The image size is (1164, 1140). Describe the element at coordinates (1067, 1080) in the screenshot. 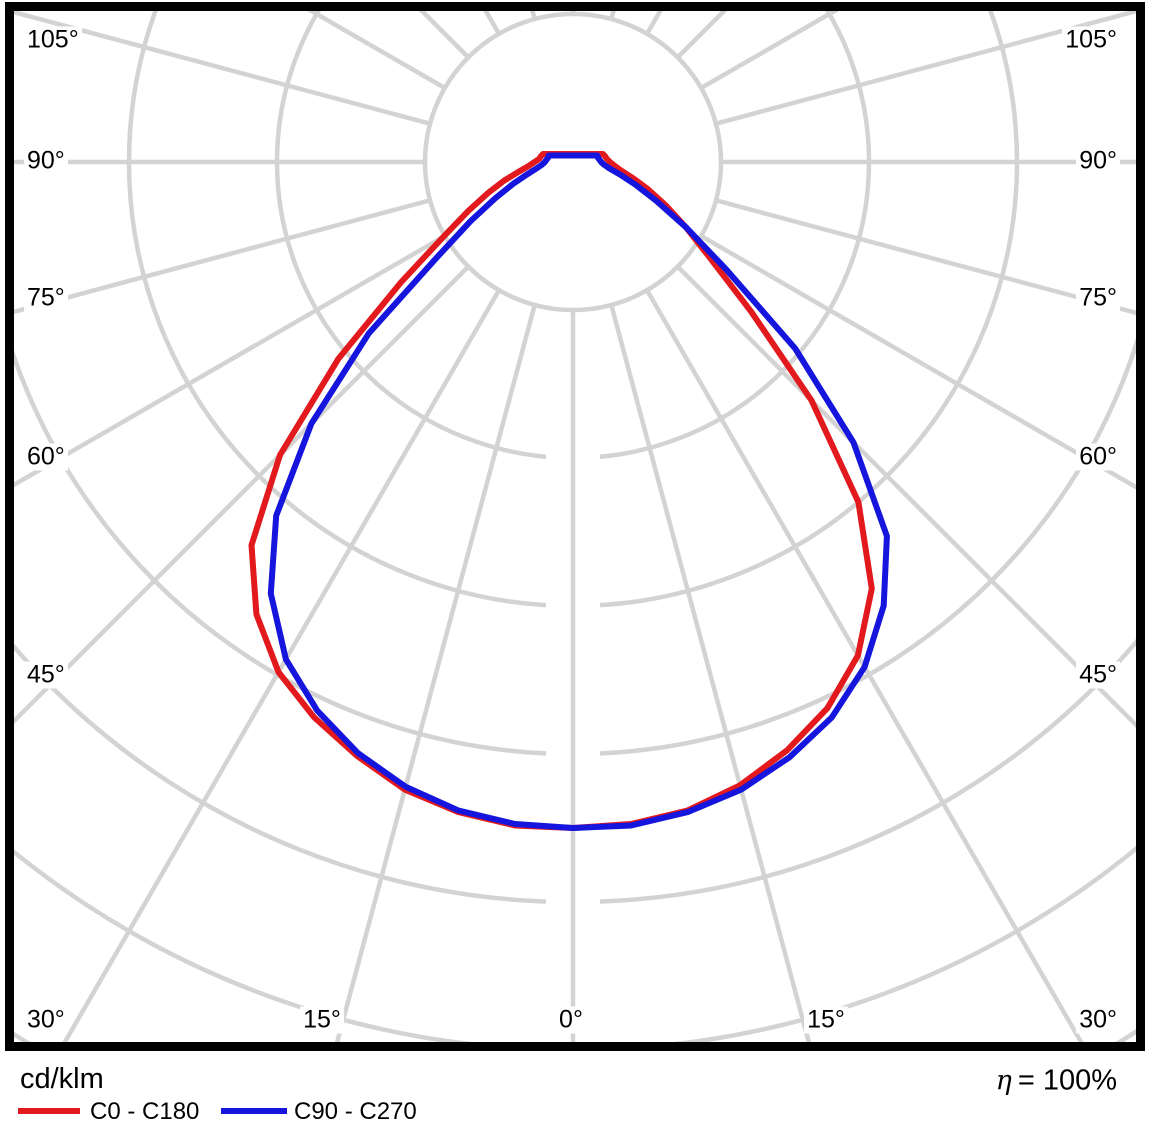

I see `eta-value: = 100%` at that location.